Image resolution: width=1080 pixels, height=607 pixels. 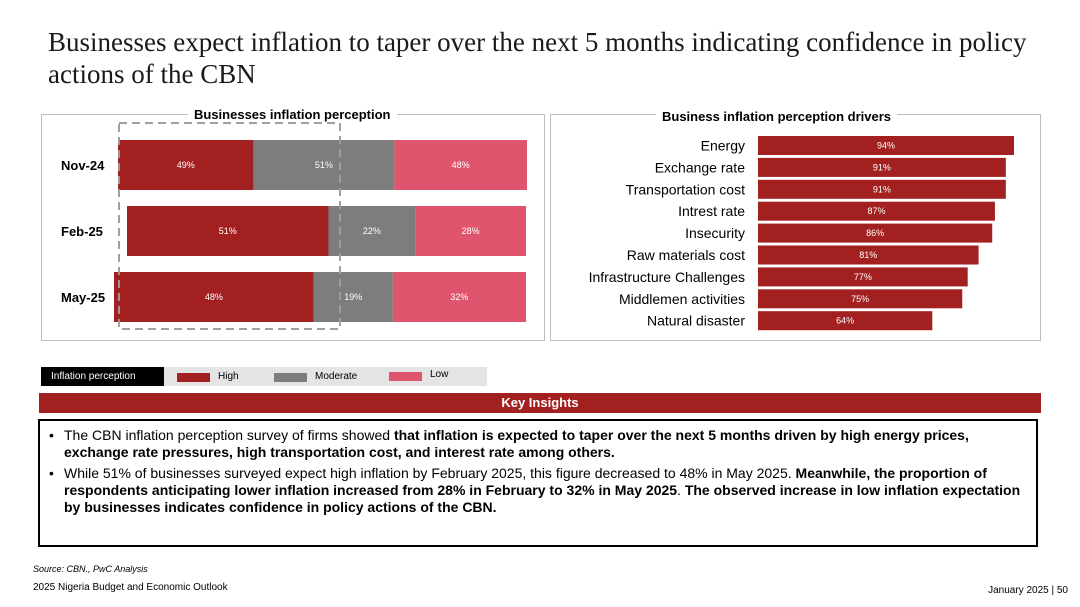 I want to click on footer-report-name: 2025 Nigeria Budget and Economic Outlook, so click(x=130, y=587).